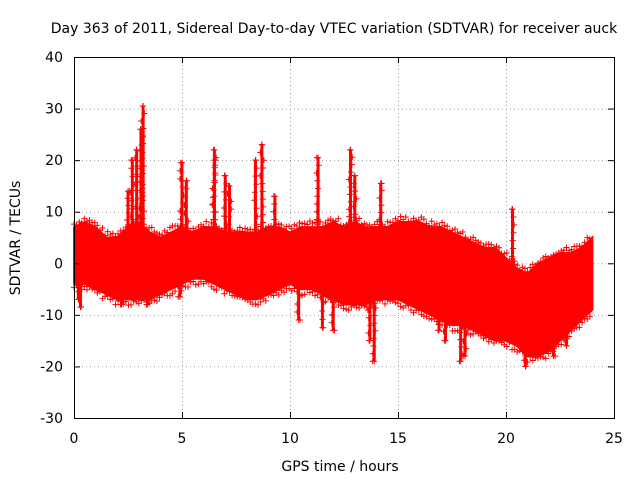  What do you see at coordinates (398, 439) in the screenshot?
I see `x-tick-label: 15` at bounding box center [398, 439].